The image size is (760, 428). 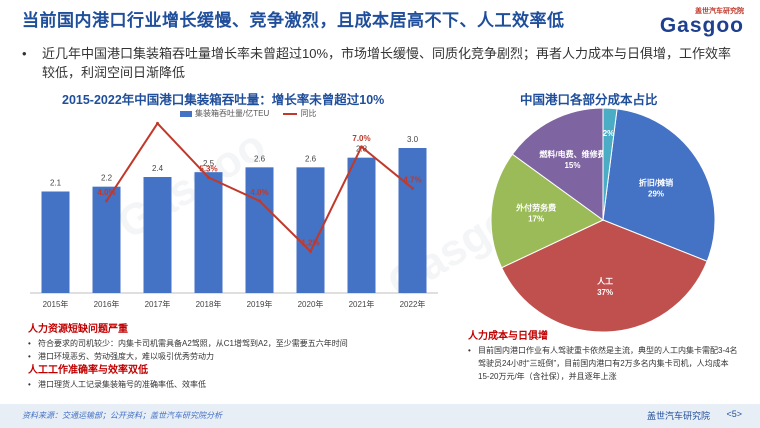 I want to click on notes-right-heading: 人力成本与日俱增, so click(x=508, y=336).